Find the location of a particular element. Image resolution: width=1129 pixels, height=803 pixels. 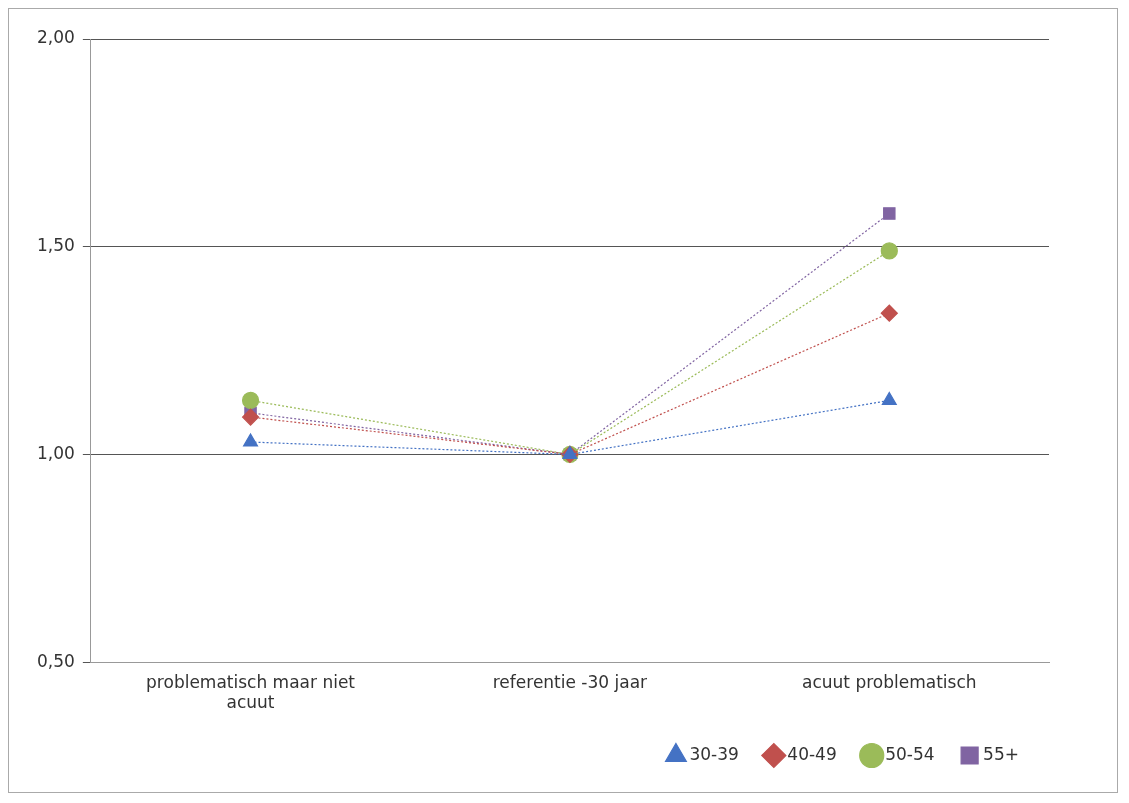

legend-label: 30-39 is located at coordinates (714, 753).